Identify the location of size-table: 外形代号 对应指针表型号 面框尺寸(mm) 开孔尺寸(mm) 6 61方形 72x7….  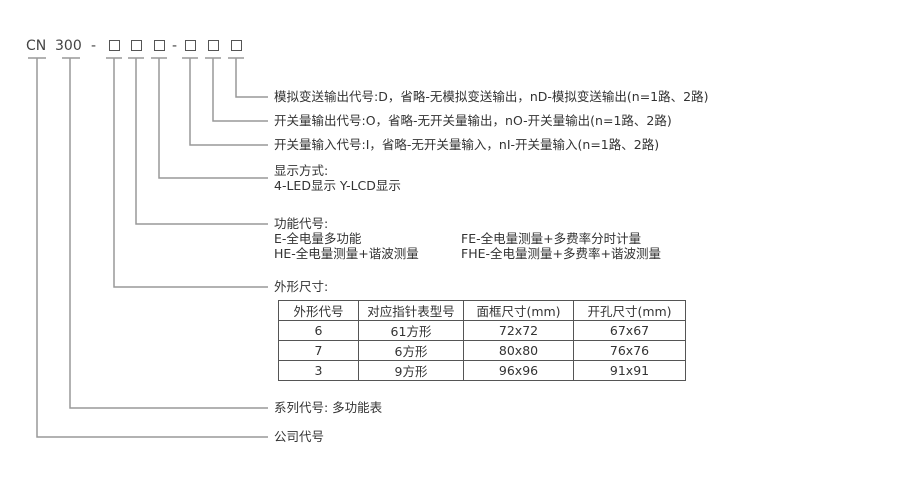
(482, 340).